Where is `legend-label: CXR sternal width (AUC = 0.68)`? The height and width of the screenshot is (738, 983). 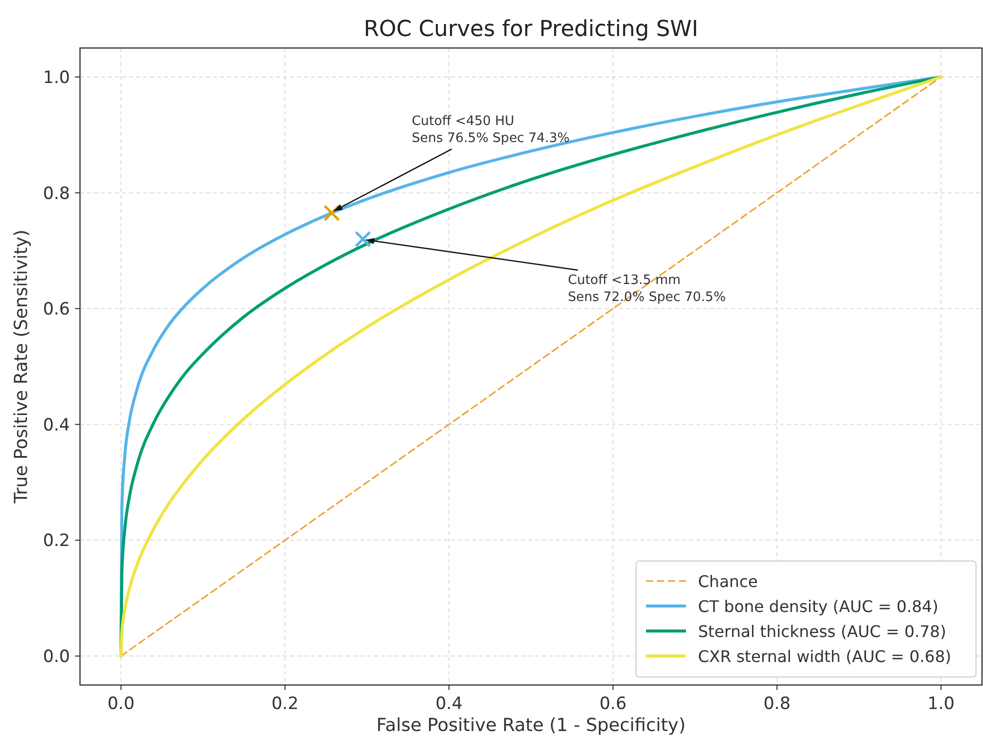
legend-label: CXR sternal width (AUC = 0.68) is located at coordinates (825, 656).